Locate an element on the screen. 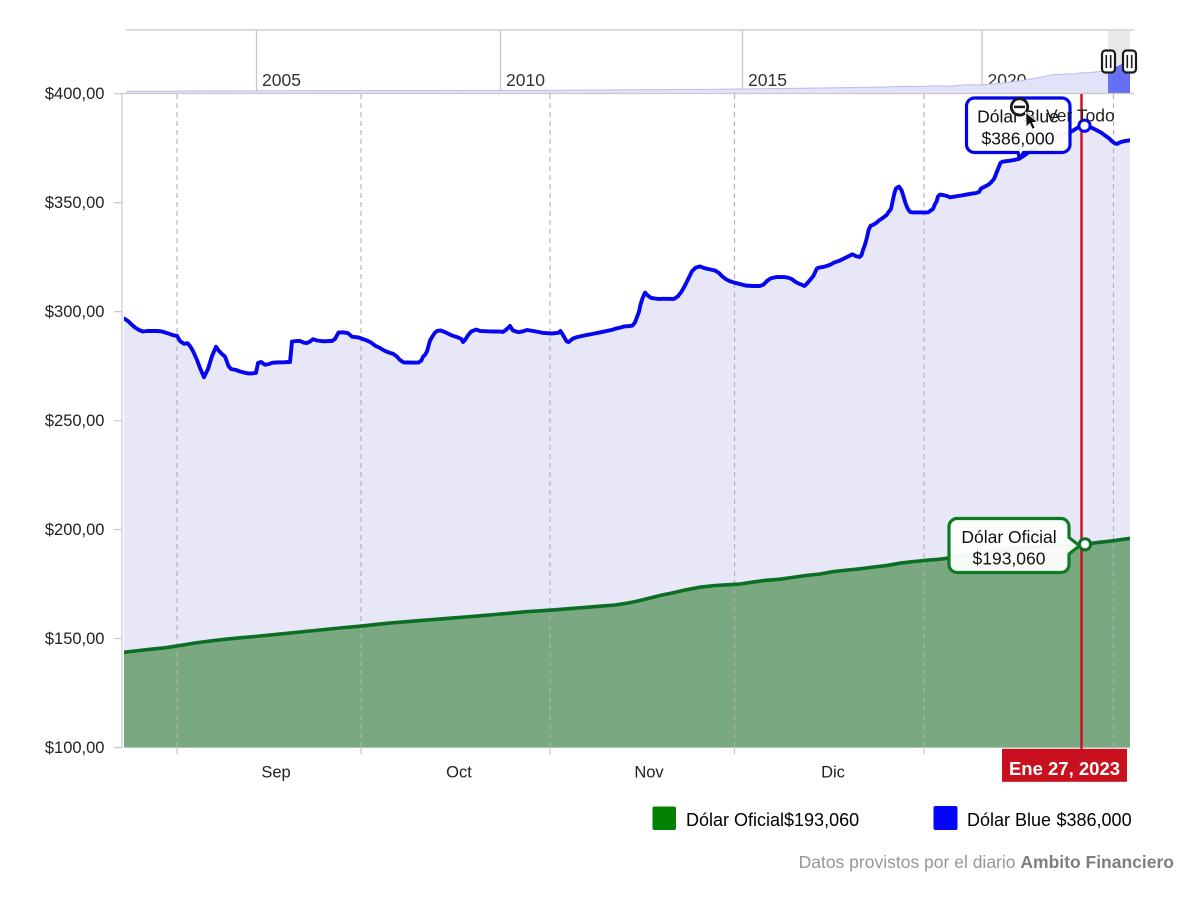 The width and height of the screenshot is (1200, 902). svg-text: $250,00 is located at coordinates (75, 421).